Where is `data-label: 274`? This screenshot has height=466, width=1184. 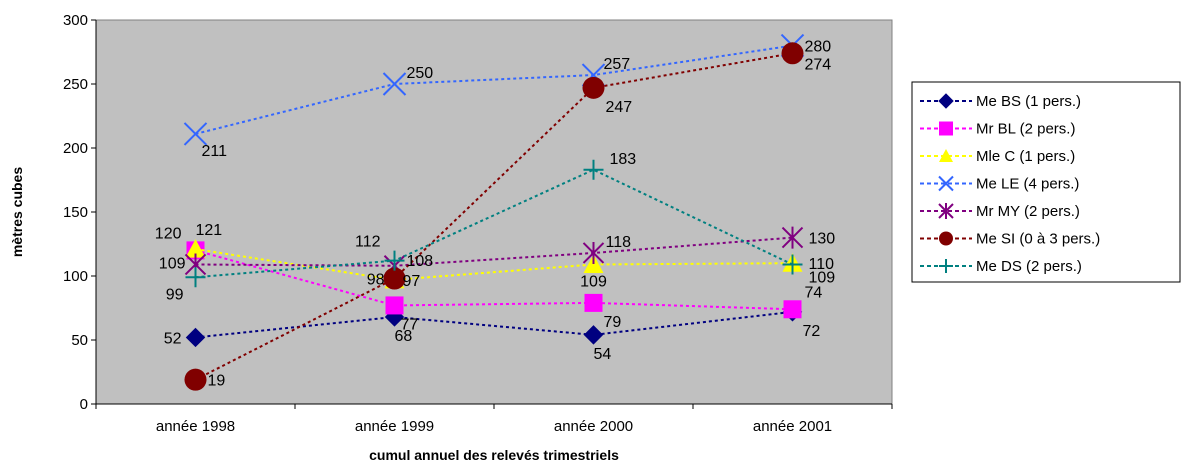
data-label: 274 is located at coordinates (818, 64).